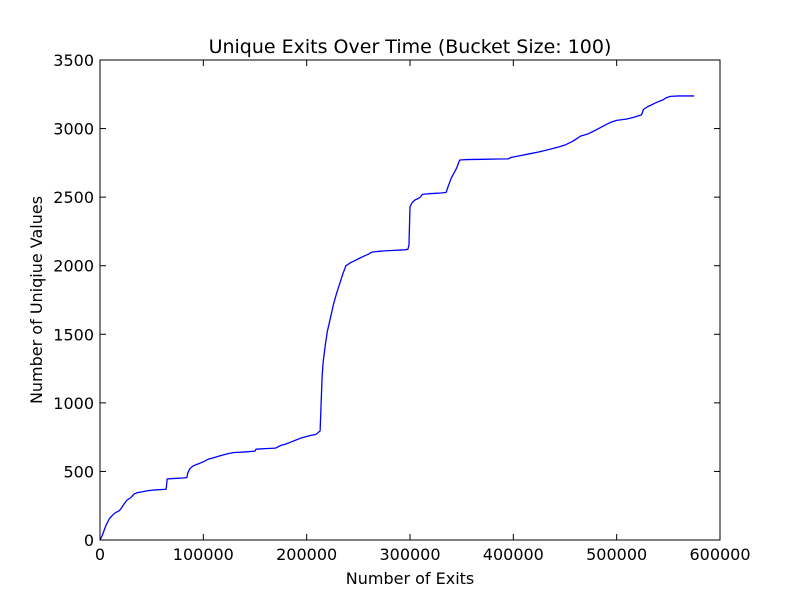 The height and width of the screenshot is (600, 800). Describe the element at coordinates (73, 403) in the screenshot. I see `y-tick-label: 1000` at that location.